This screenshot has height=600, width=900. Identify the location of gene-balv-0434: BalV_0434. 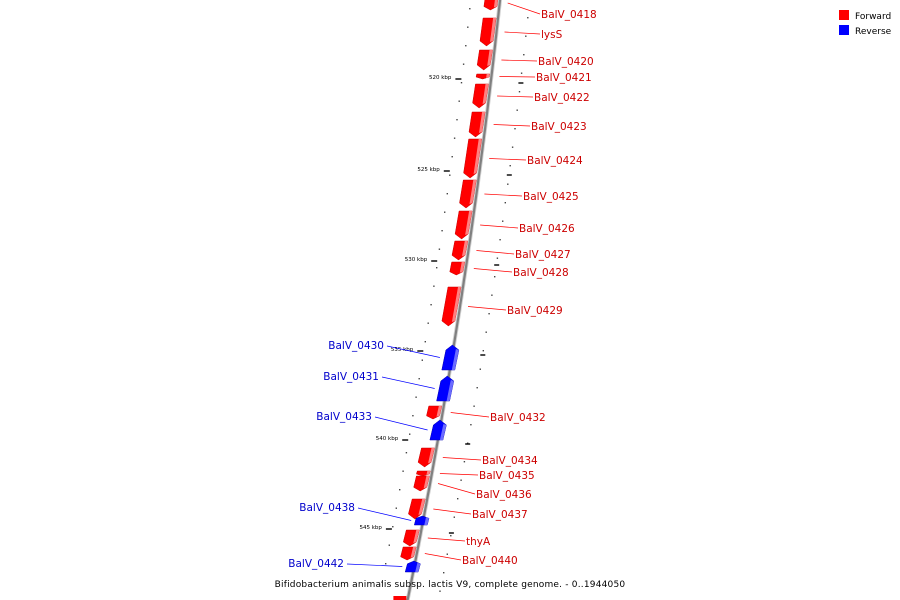
(477, 457).